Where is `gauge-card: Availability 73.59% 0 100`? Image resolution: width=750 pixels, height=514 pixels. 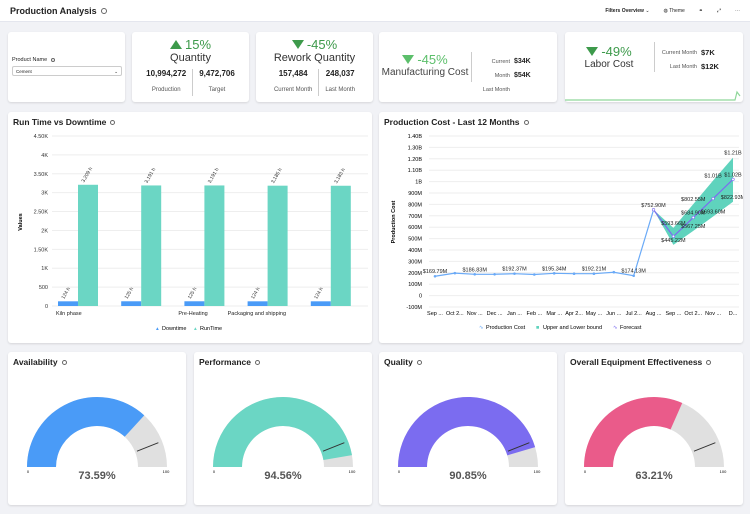
gauge-card: Availability 73.59% 0 100 is located at coordinates (97, 428).